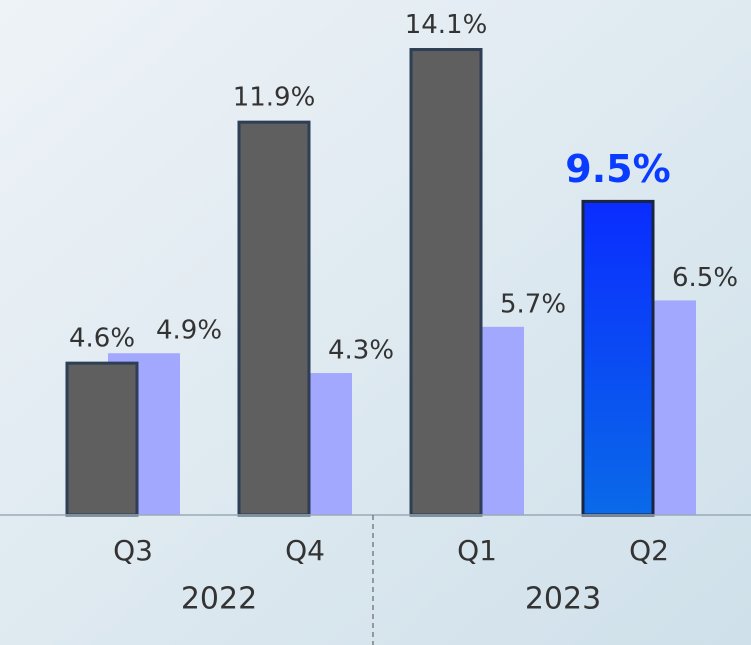  I want to click on value-label: 4.6%, so click(102, 339).